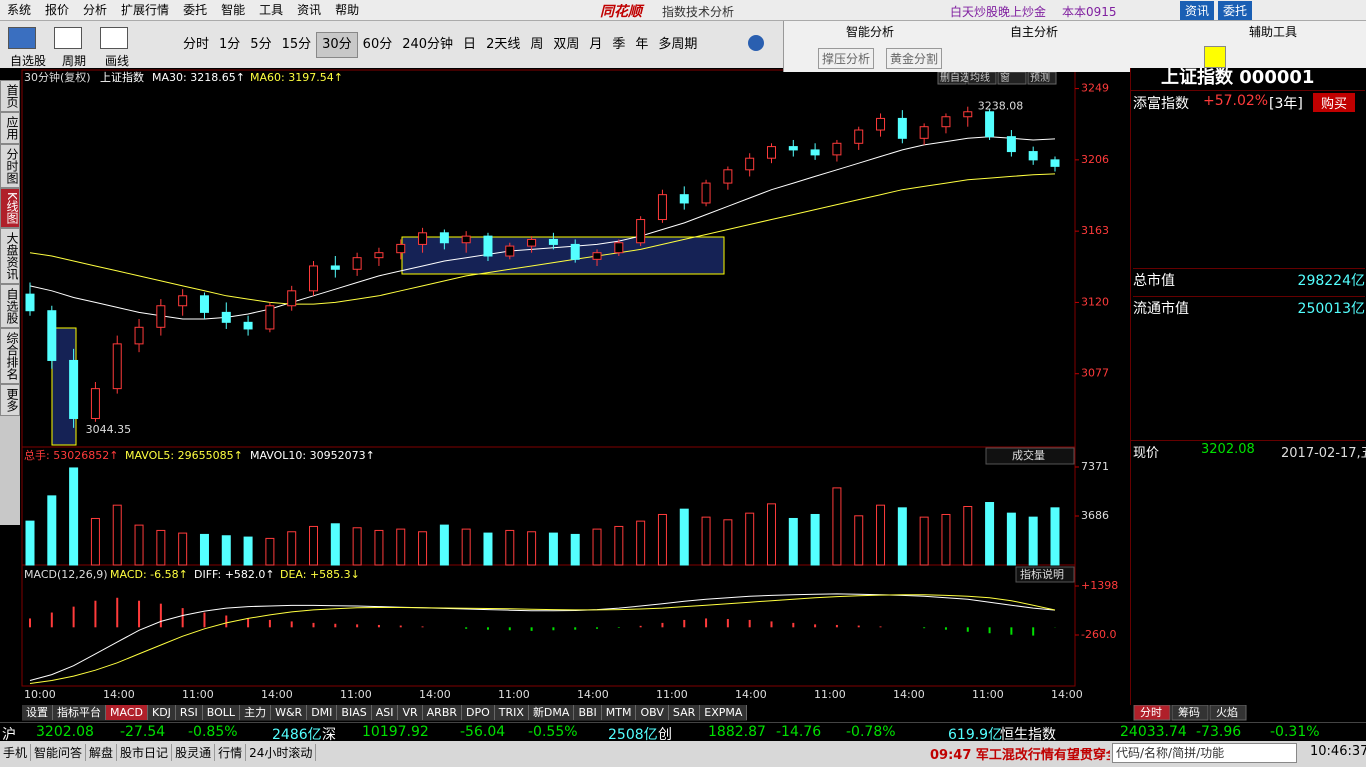 This screenshot has width=1366, height=767. Describe the element at coordinates (566, 44) in the screenshot. I see `period-button: 双周` at that location.